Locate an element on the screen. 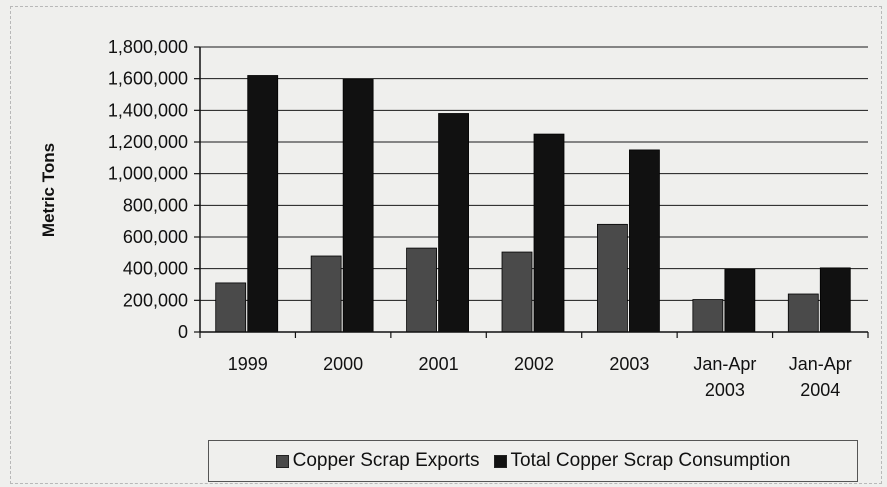  y-tick-label: 0 is located at coordinates (183, 332).